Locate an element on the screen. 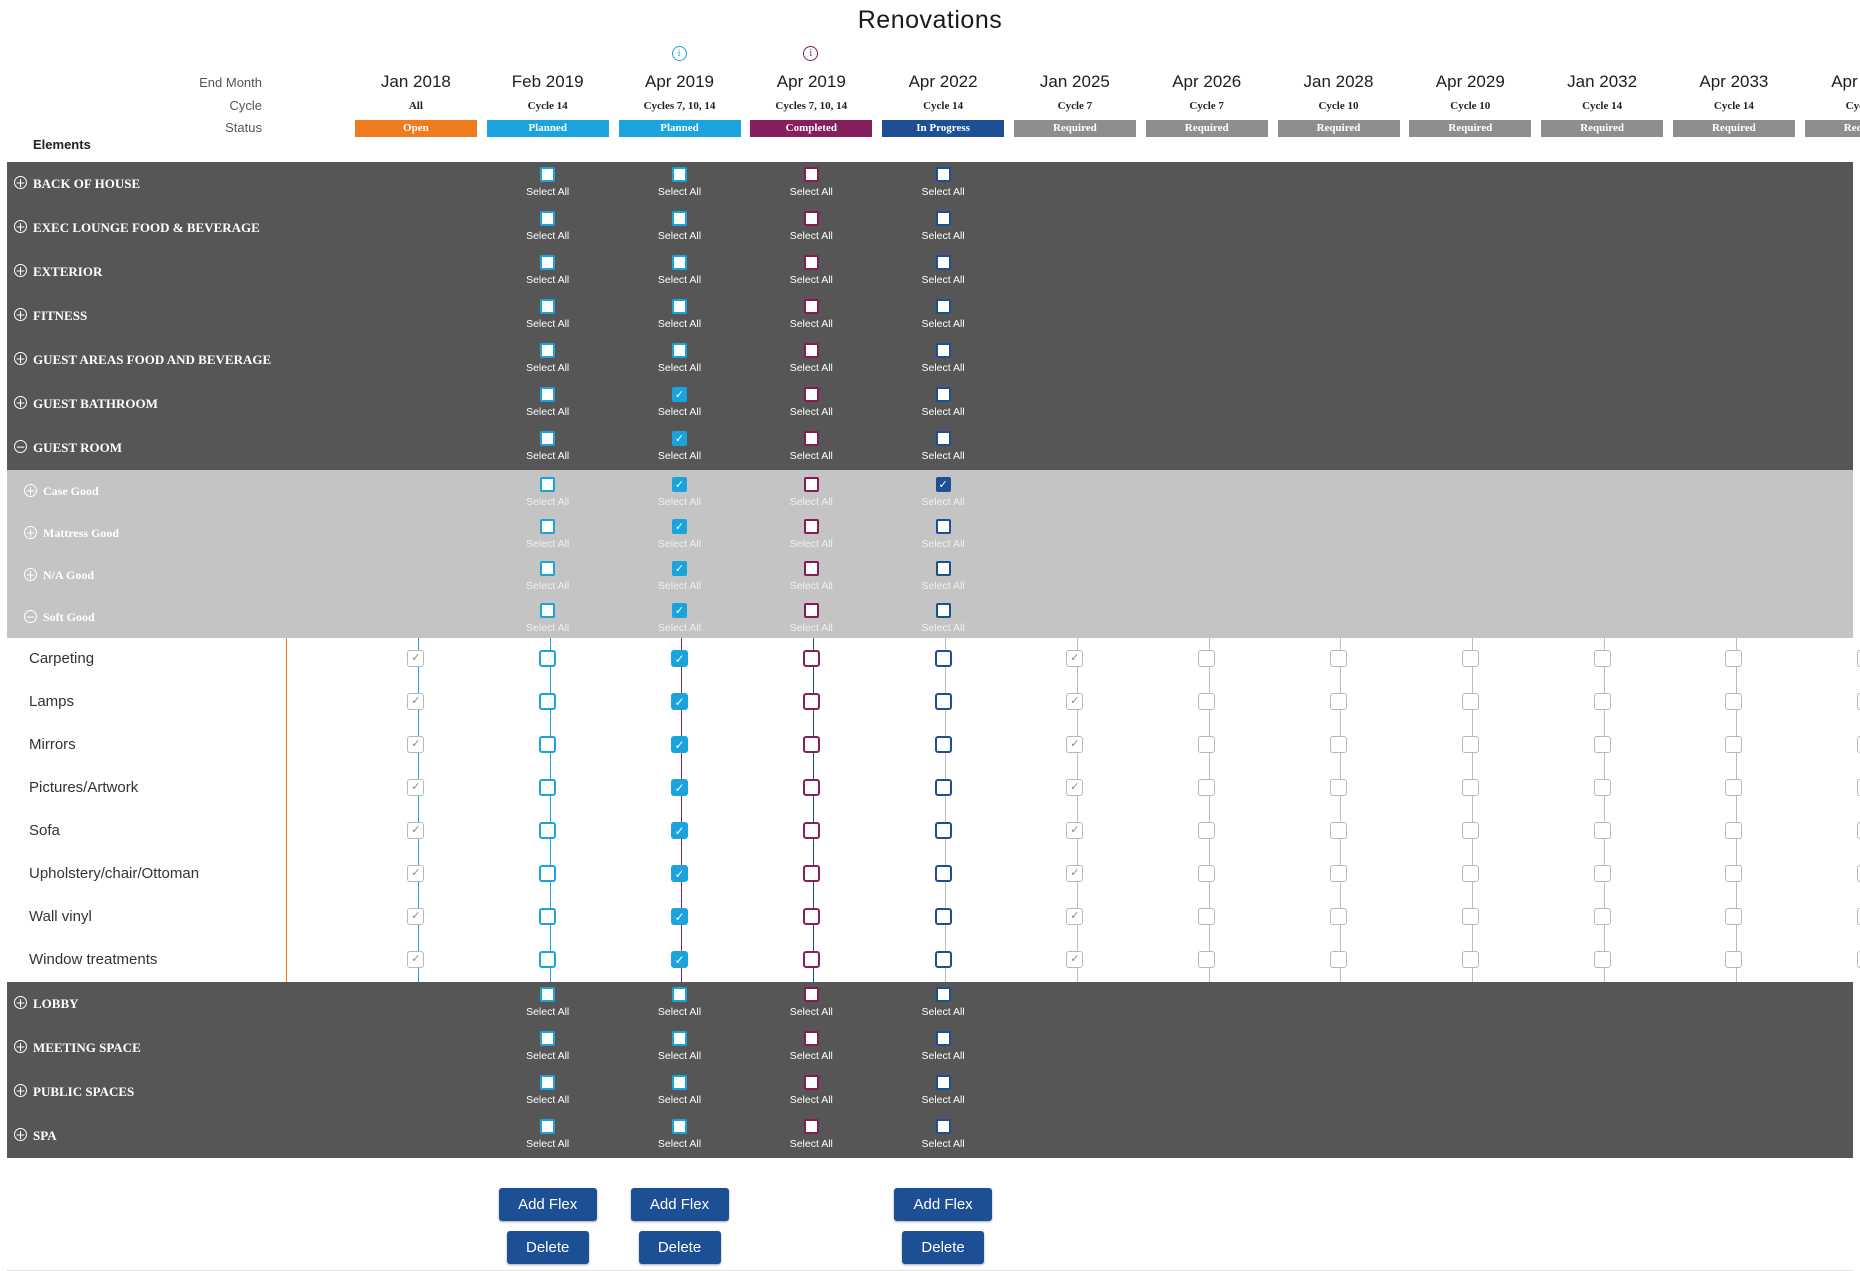 Image resolution: width=1860 pixels, height=1271 pixels. subcategory-row-label: Soft Good is located at coordinates (69, 617).